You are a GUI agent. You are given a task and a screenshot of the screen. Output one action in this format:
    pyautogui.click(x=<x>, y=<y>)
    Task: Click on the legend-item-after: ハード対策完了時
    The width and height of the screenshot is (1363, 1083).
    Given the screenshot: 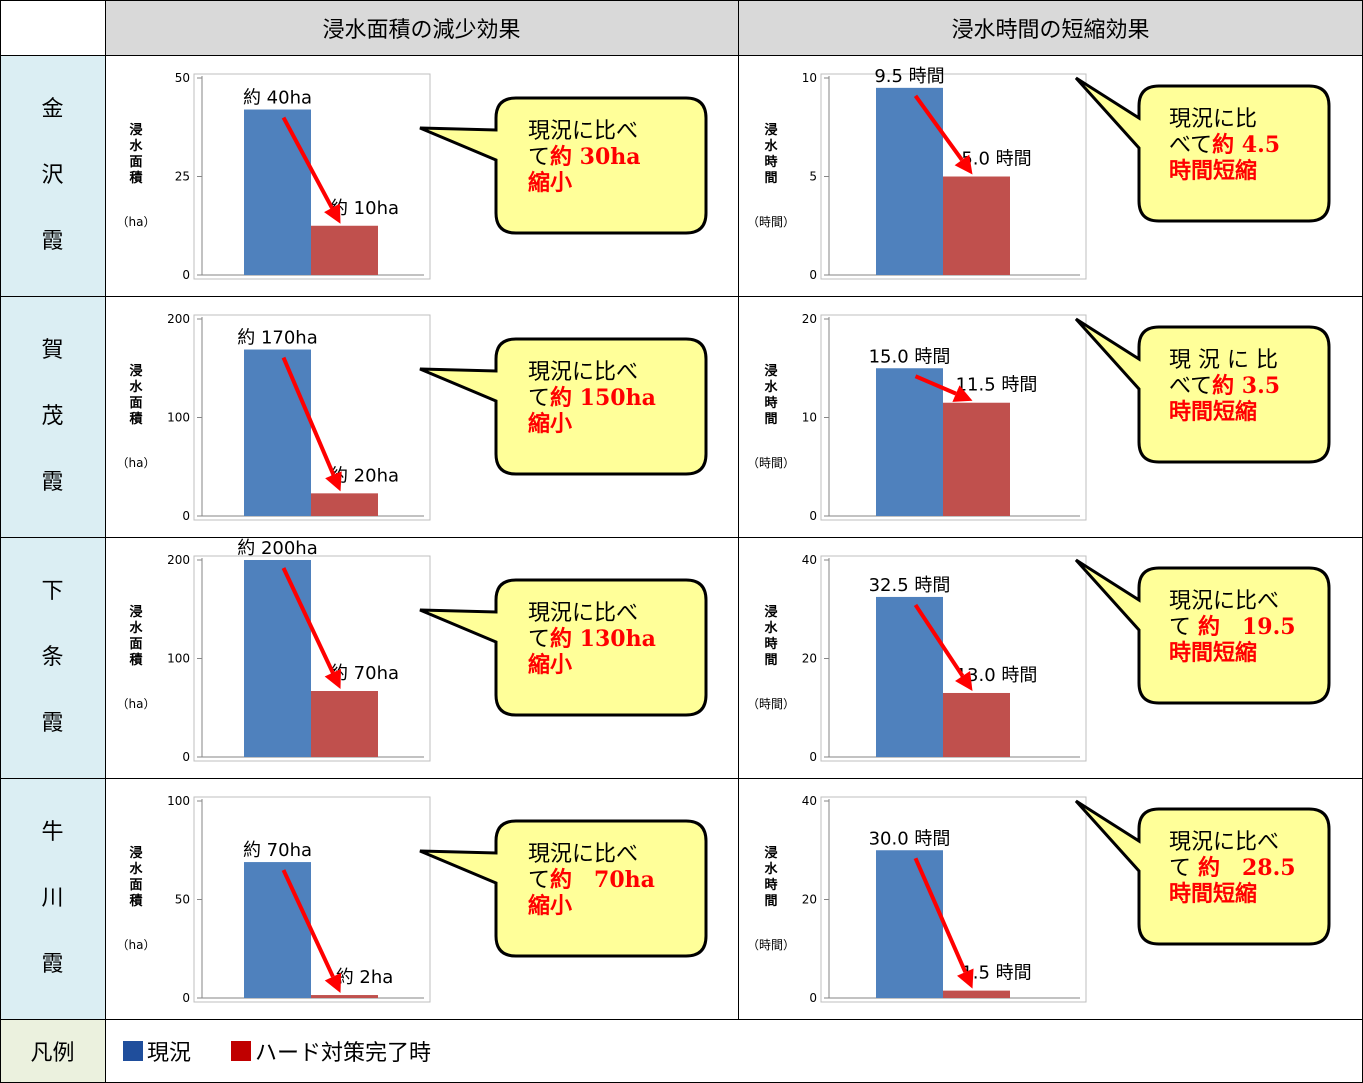 What is the action you would take?
    pyautogui.click(x=331, y=1051)
    